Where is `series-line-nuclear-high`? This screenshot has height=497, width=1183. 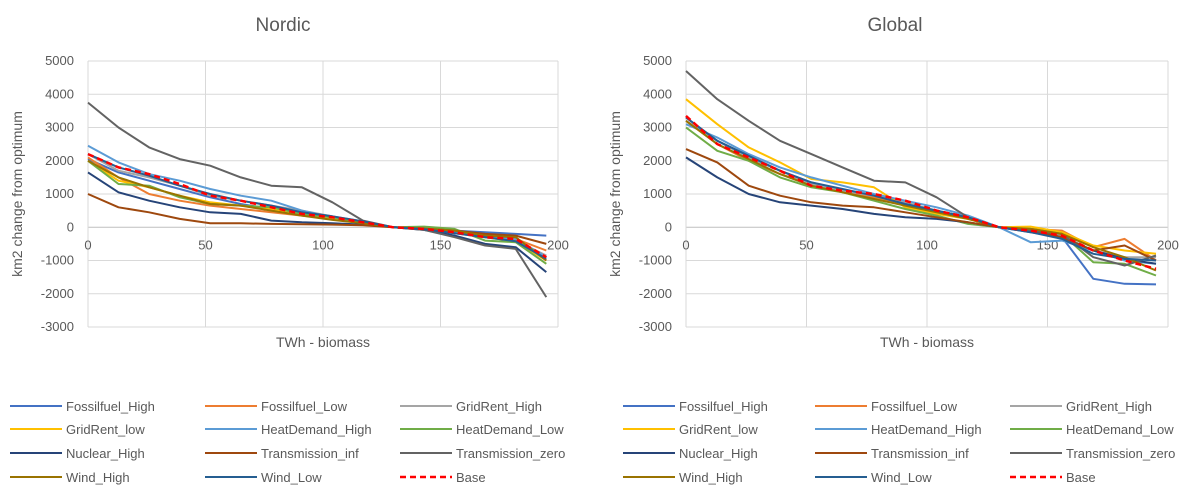
series-line-nuclear-high is located at coordinates (317, 222).